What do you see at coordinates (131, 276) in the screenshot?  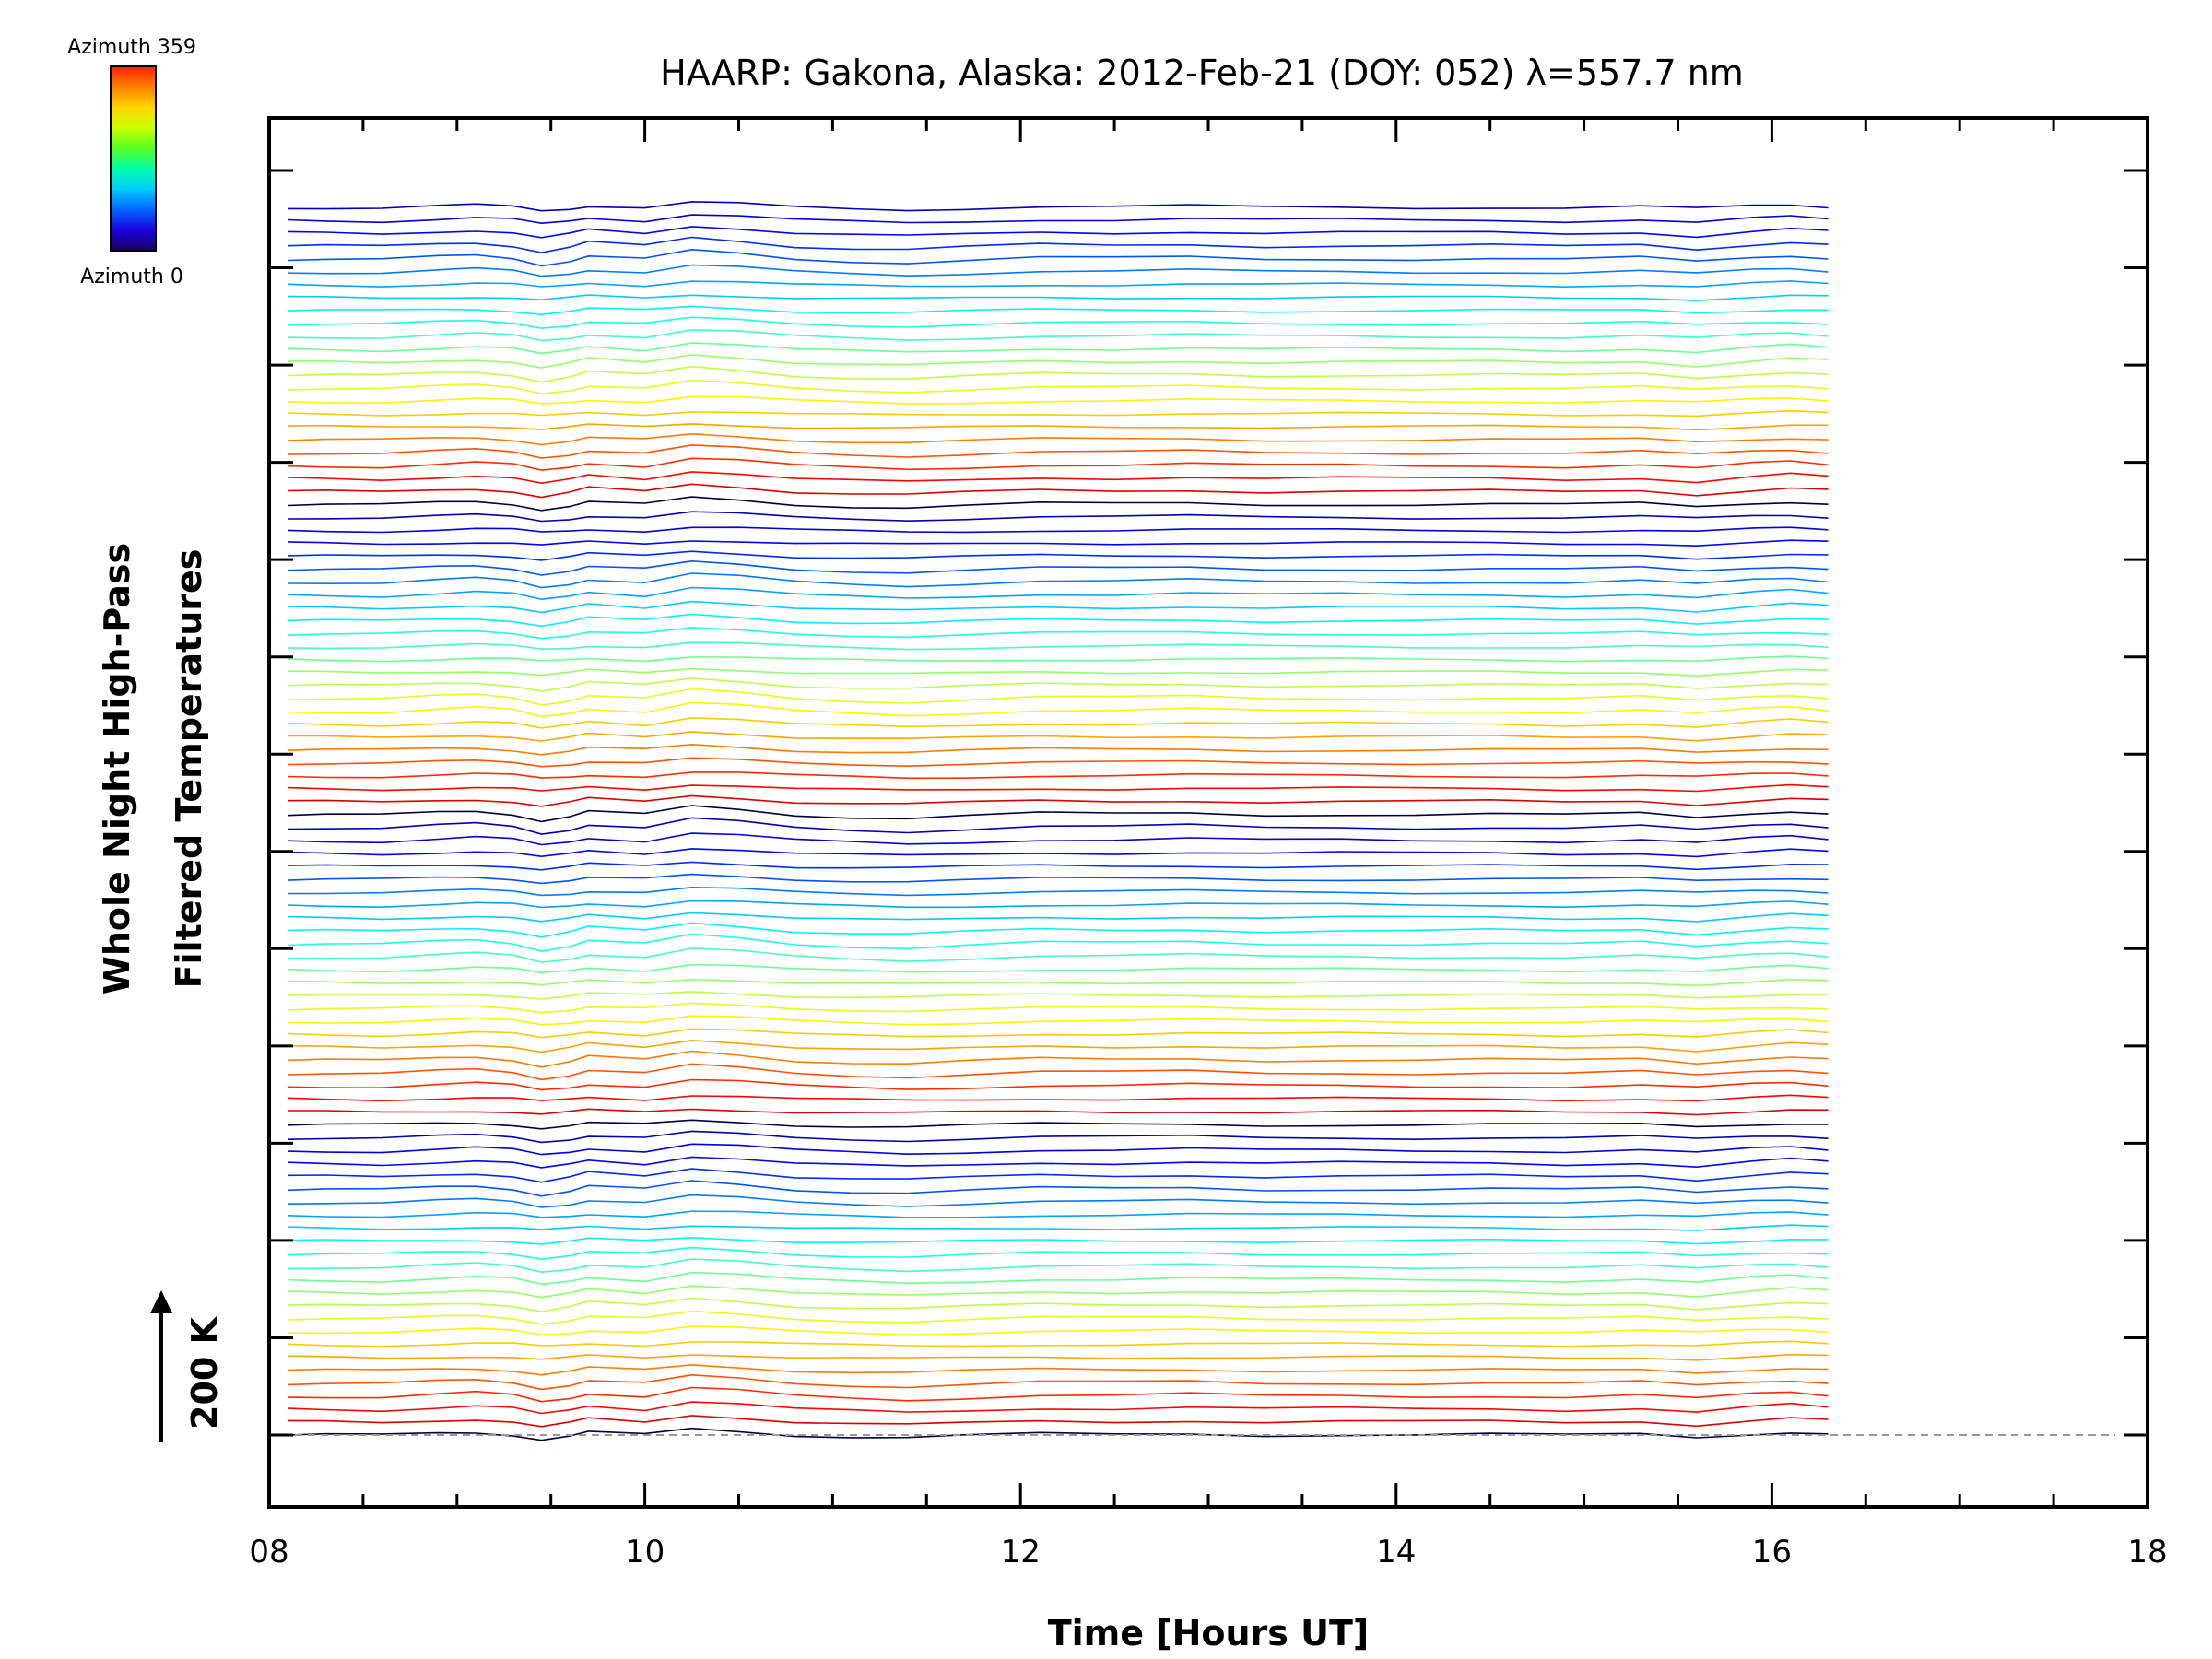 I see `colorbar-bottom-label: Azimuth 0` at bounding box center [131, 276].